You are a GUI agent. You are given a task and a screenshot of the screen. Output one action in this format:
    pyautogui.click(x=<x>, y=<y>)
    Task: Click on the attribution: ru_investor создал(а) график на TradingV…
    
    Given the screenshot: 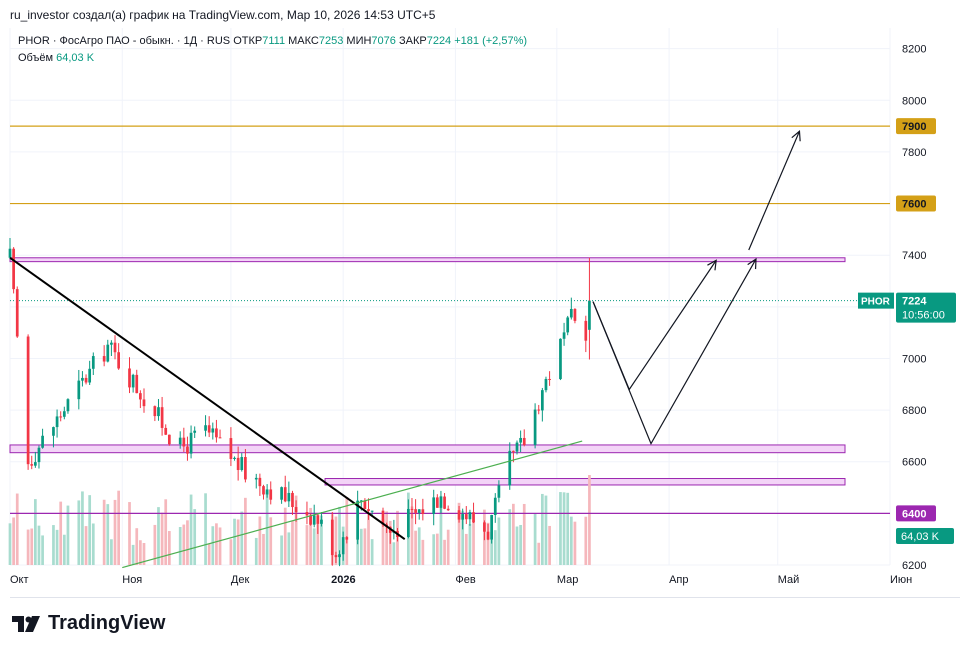 What is the action you would take?
    pyautogui.click(x=223, y=15)
    